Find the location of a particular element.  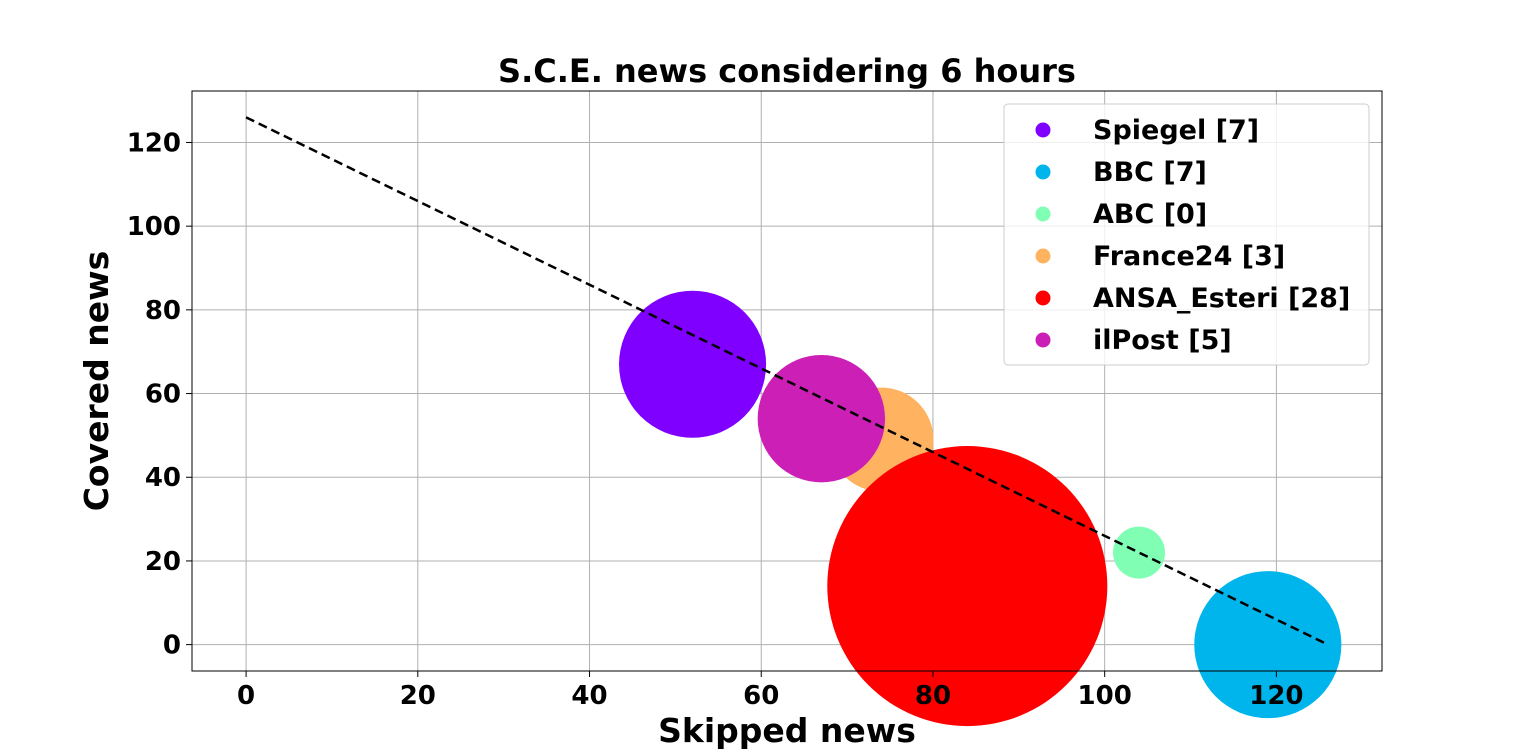

x-tick-label: 20 is located at coordinates (418, 696).